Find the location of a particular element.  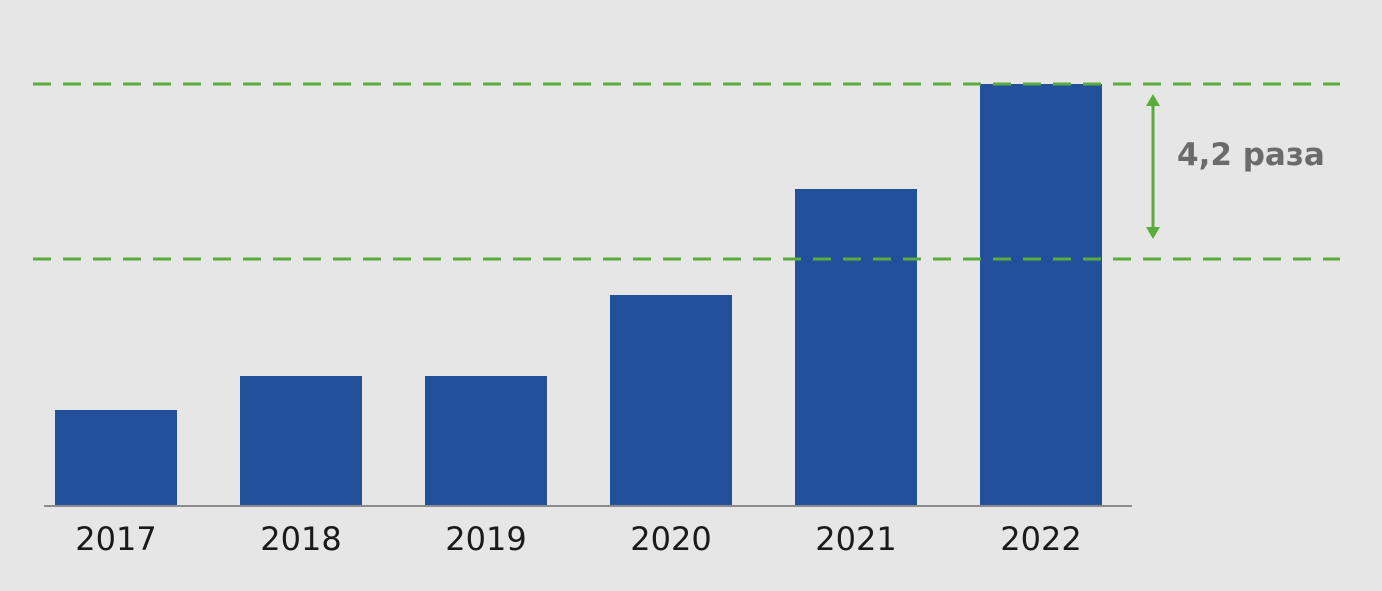

annotation: 4,2 раза is located at coordinates (1251, 155).